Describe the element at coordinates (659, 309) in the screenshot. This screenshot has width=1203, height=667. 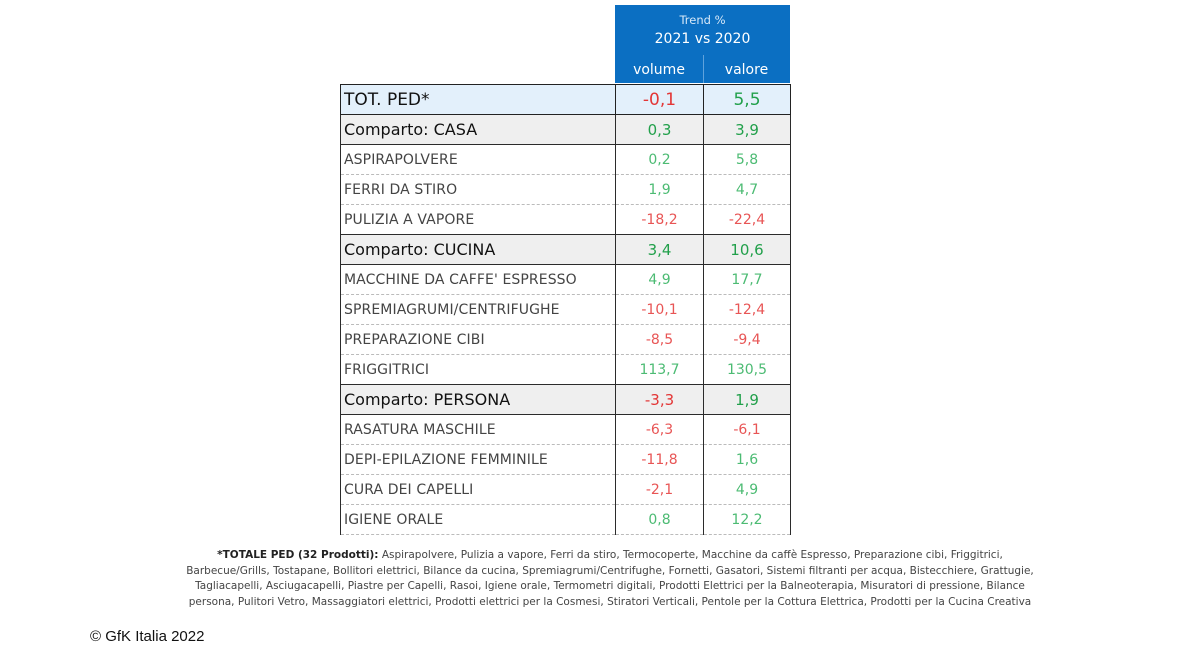
I see `volume-value: -10,1` at that location.